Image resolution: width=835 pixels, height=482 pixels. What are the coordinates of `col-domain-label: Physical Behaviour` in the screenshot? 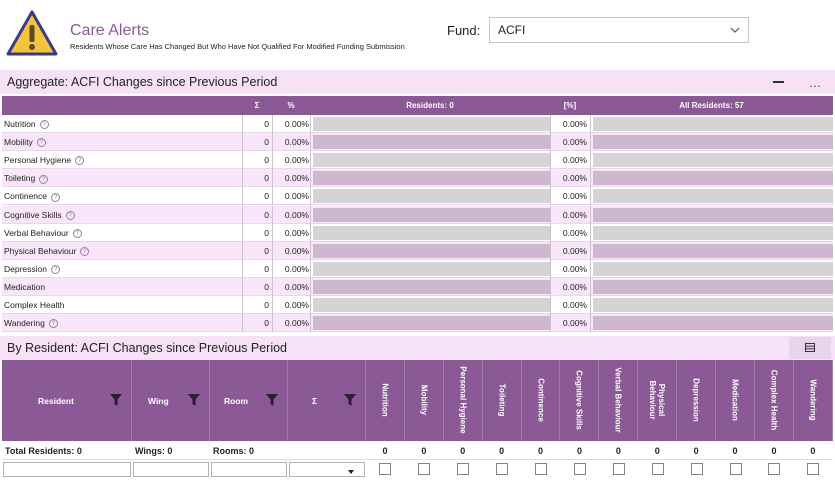 It's located at (657, 400).